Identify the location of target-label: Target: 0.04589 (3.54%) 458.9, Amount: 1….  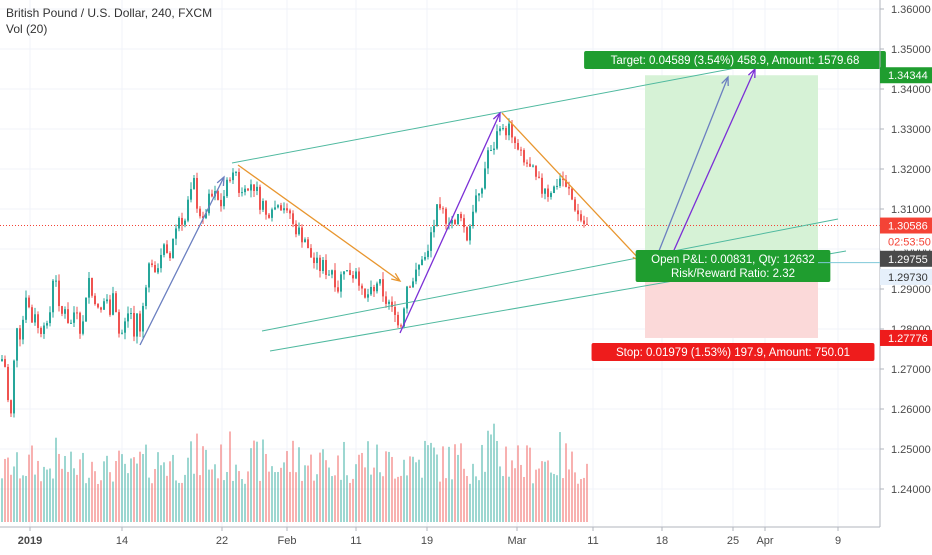
(735, 60).